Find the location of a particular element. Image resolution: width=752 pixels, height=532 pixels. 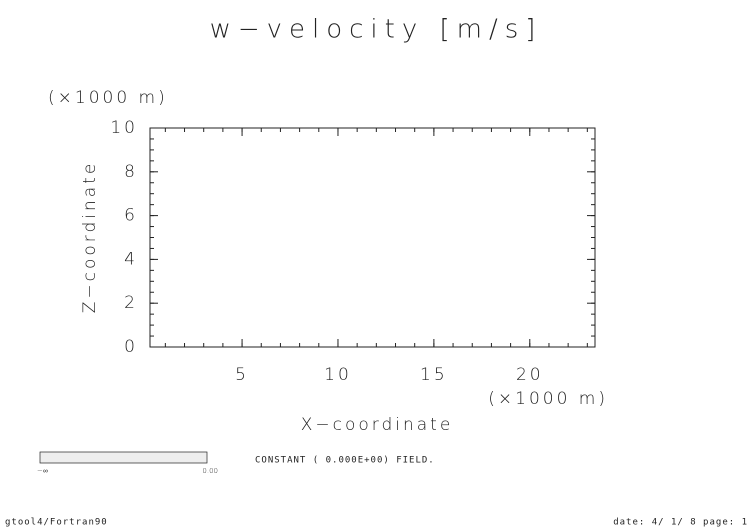

y-tick-label: 10 is located at coordinates (124, 128).